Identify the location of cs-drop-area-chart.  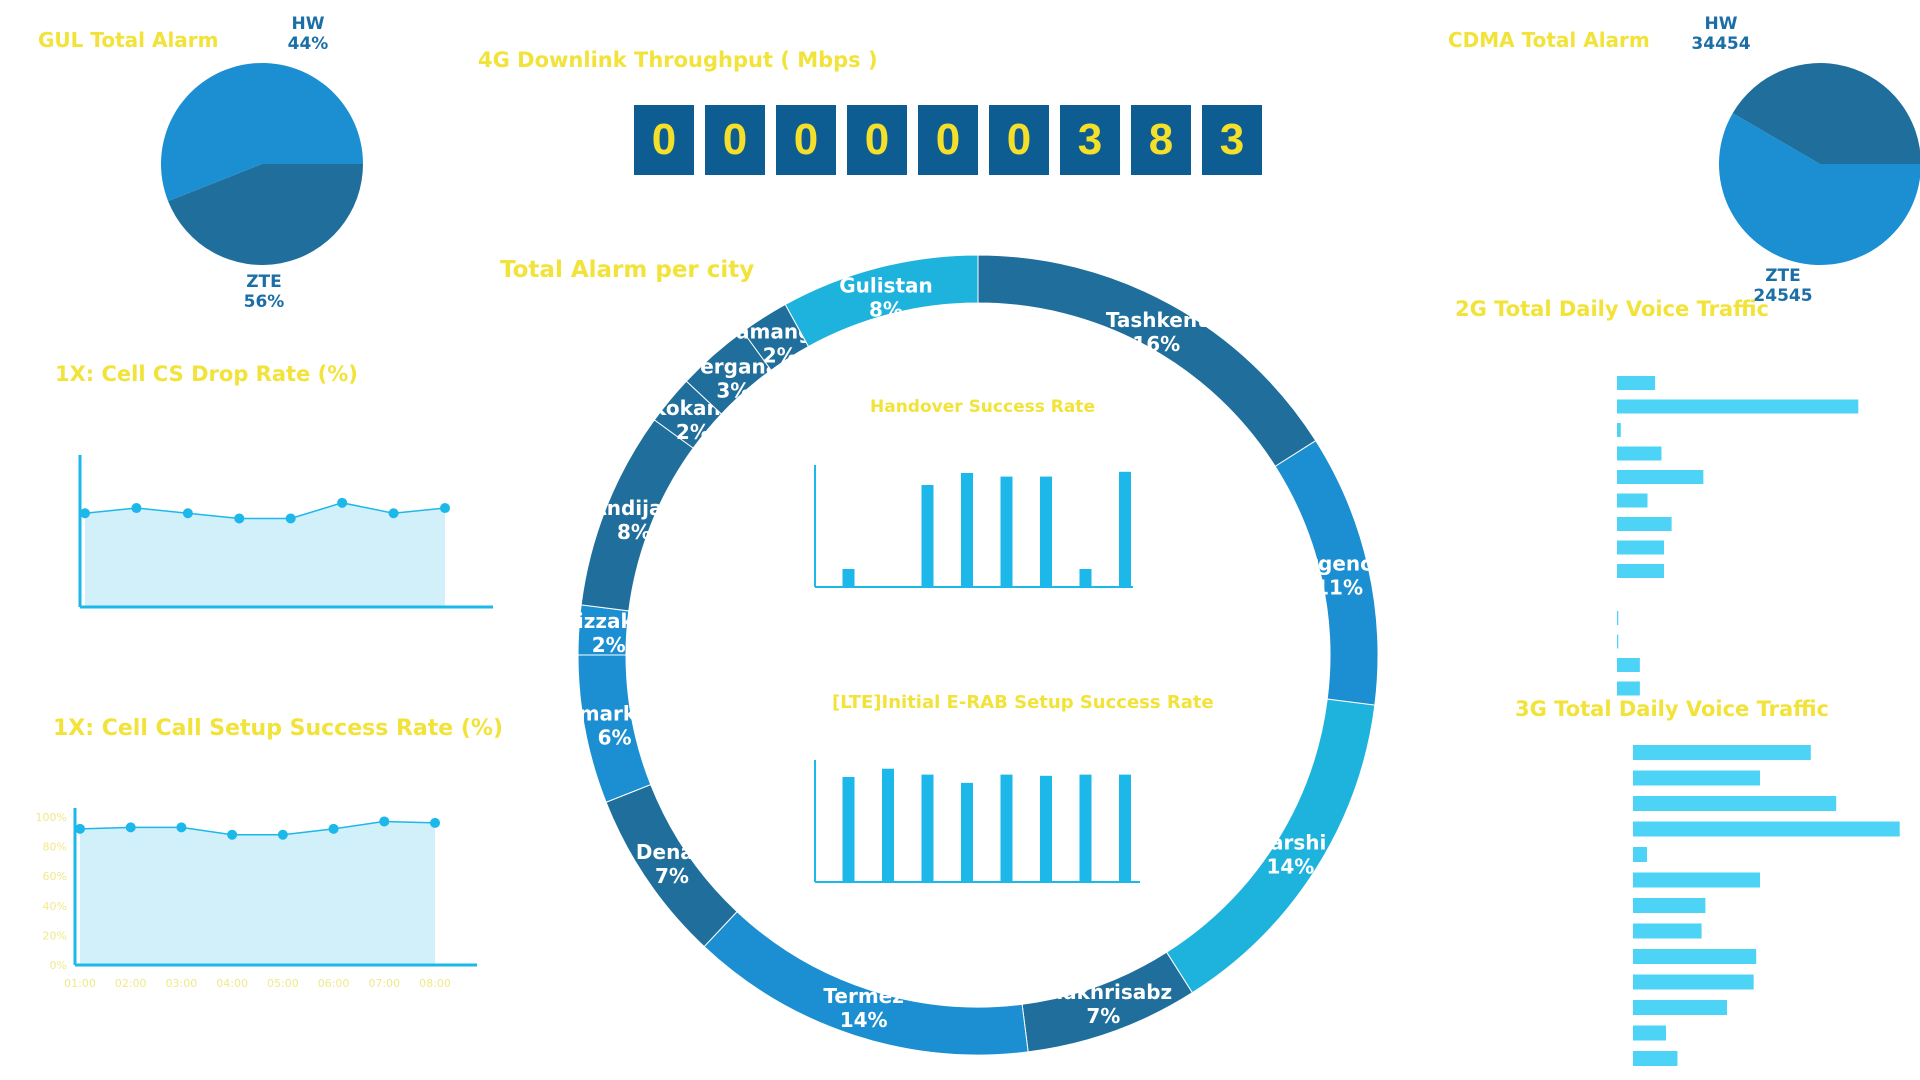
(285, 532).